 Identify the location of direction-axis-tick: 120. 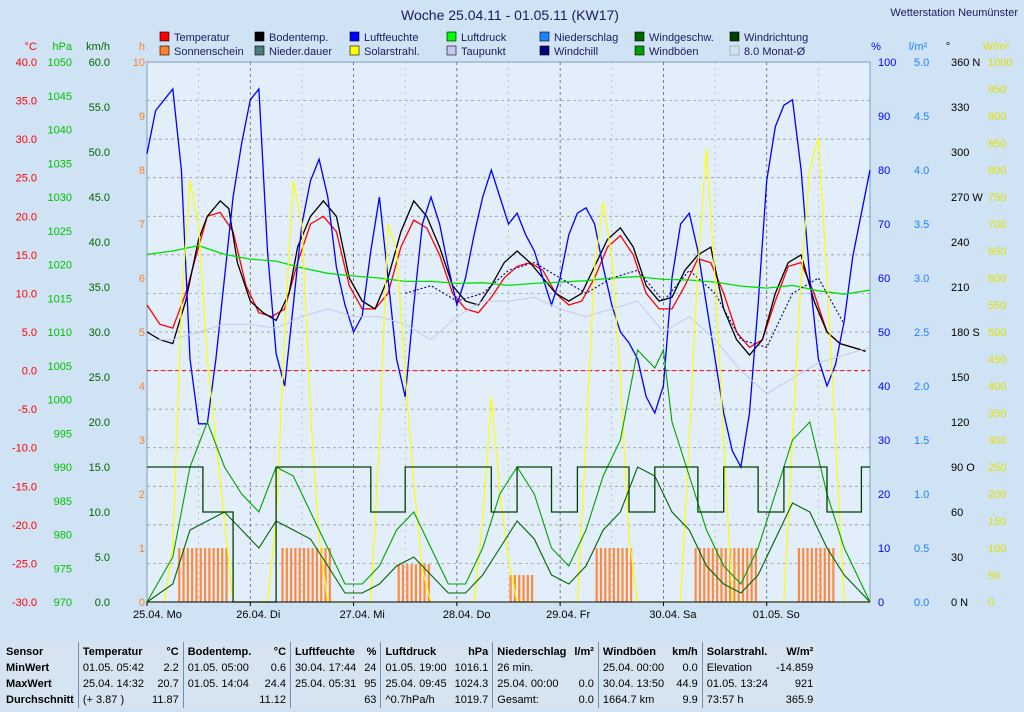
(960, 423).